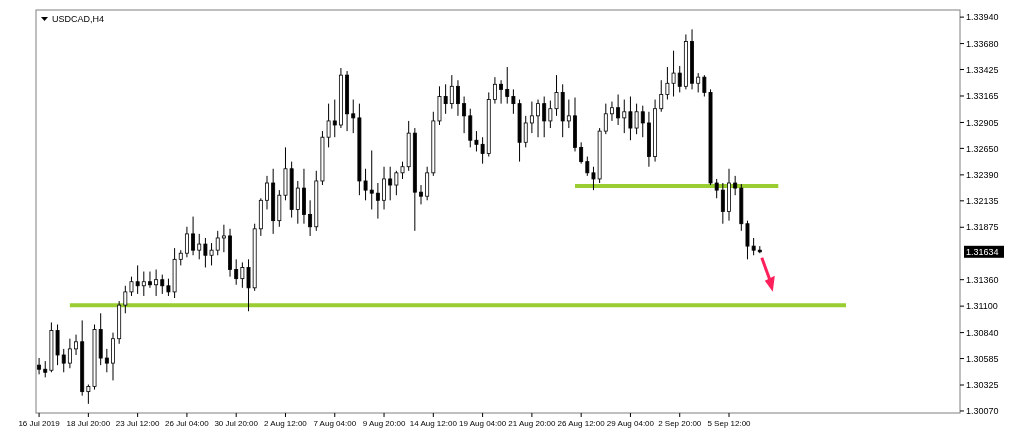 The image size is (1024, 439). What do you see at coordinates (982, 358) in the screenshot?
I see `y-tick-label: 1.30585` at bounding box center [982, 358].